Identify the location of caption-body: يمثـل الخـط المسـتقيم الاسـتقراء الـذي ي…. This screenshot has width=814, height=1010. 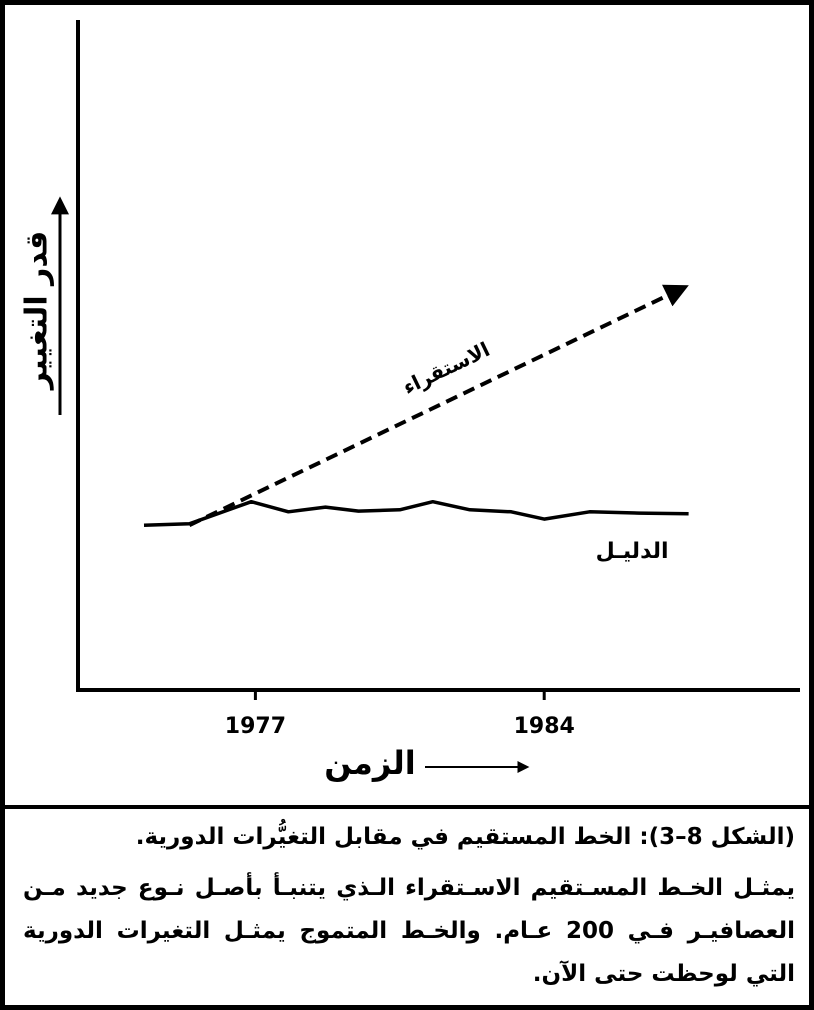
(409, 931).